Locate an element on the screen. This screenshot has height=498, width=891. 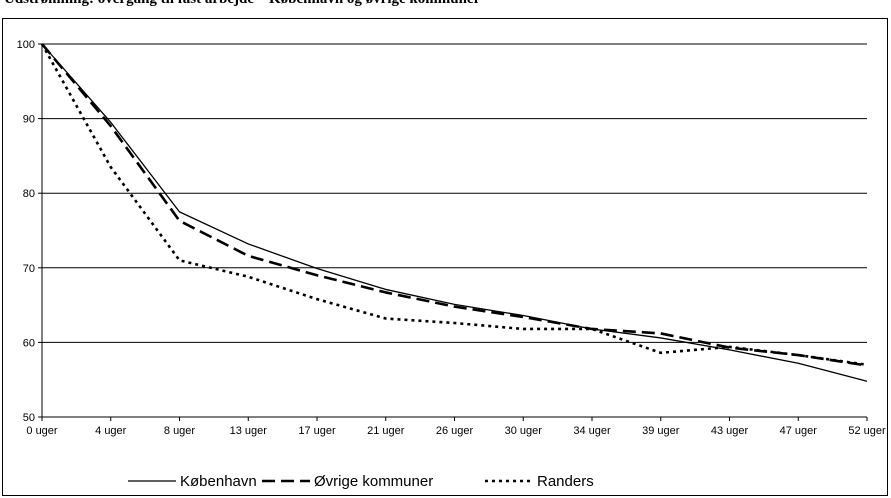
x-tick-label-9: 39 uger is located at coordinates (661, 431).